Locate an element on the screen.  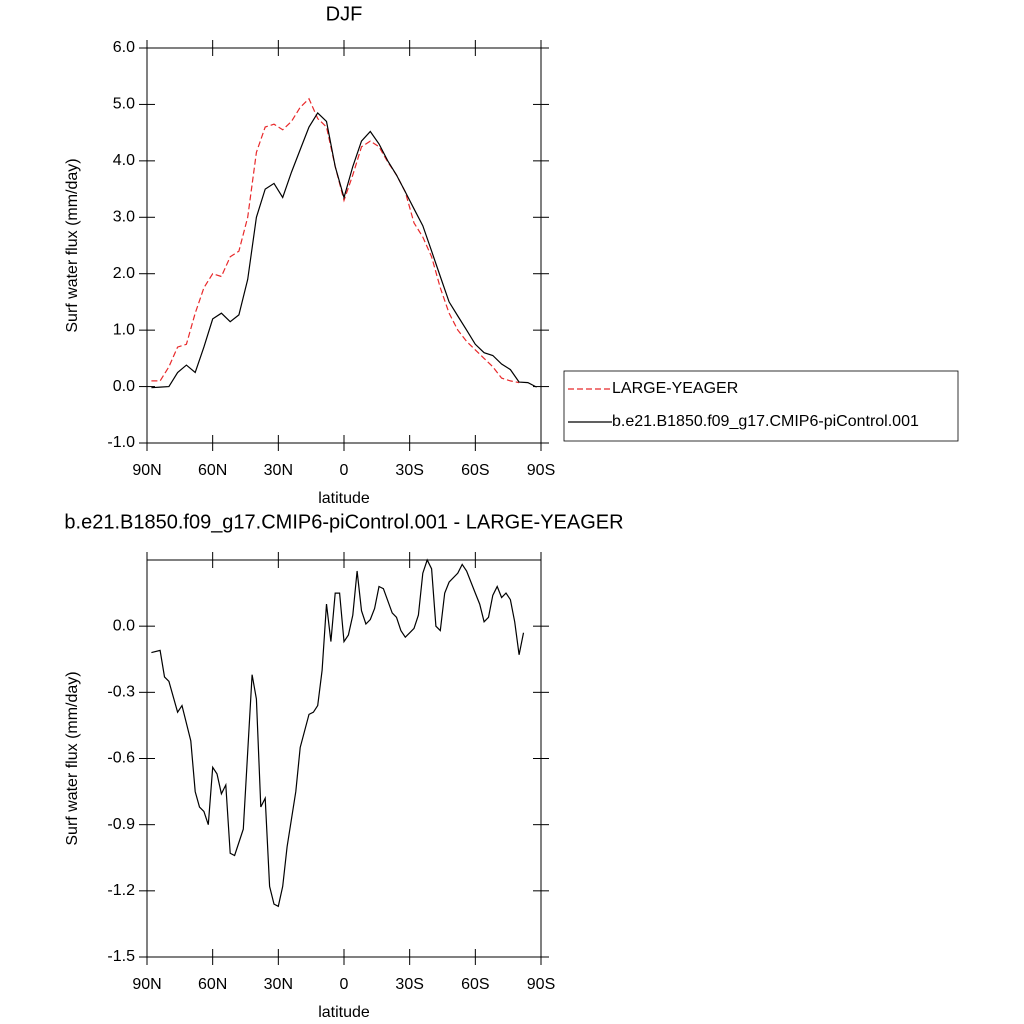
y-tick-label: -1.2 is located at coordinates (121, 890).